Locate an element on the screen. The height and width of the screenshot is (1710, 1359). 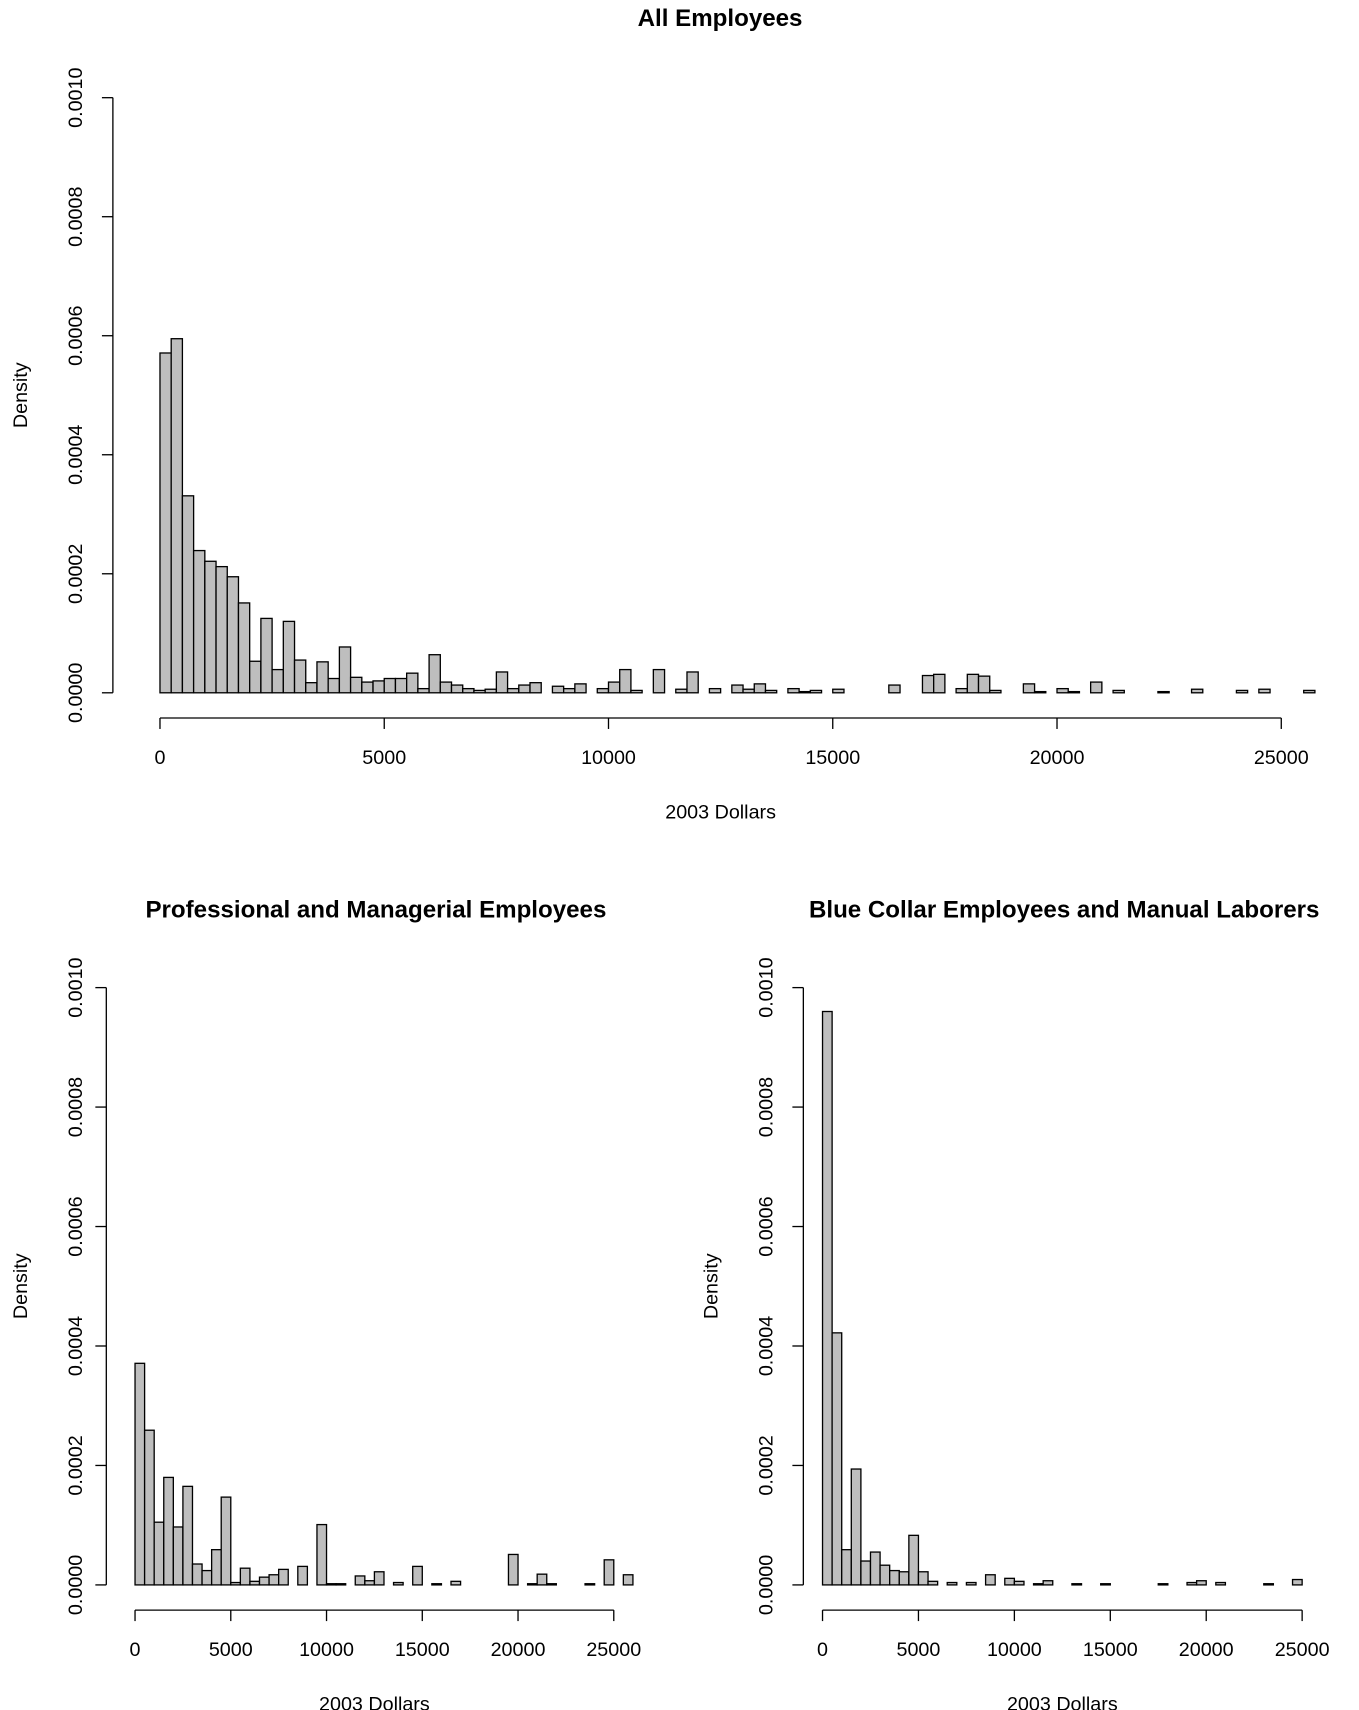
y-tick-label: 0.0010 is located at coordinates (76, 987).